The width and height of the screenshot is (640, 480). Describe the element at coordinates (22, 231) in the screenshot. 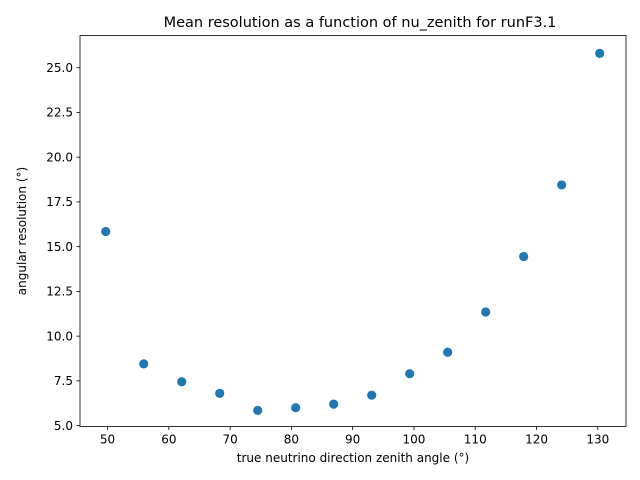

I see `y-axis-label: angular resolution (°)` at that location.